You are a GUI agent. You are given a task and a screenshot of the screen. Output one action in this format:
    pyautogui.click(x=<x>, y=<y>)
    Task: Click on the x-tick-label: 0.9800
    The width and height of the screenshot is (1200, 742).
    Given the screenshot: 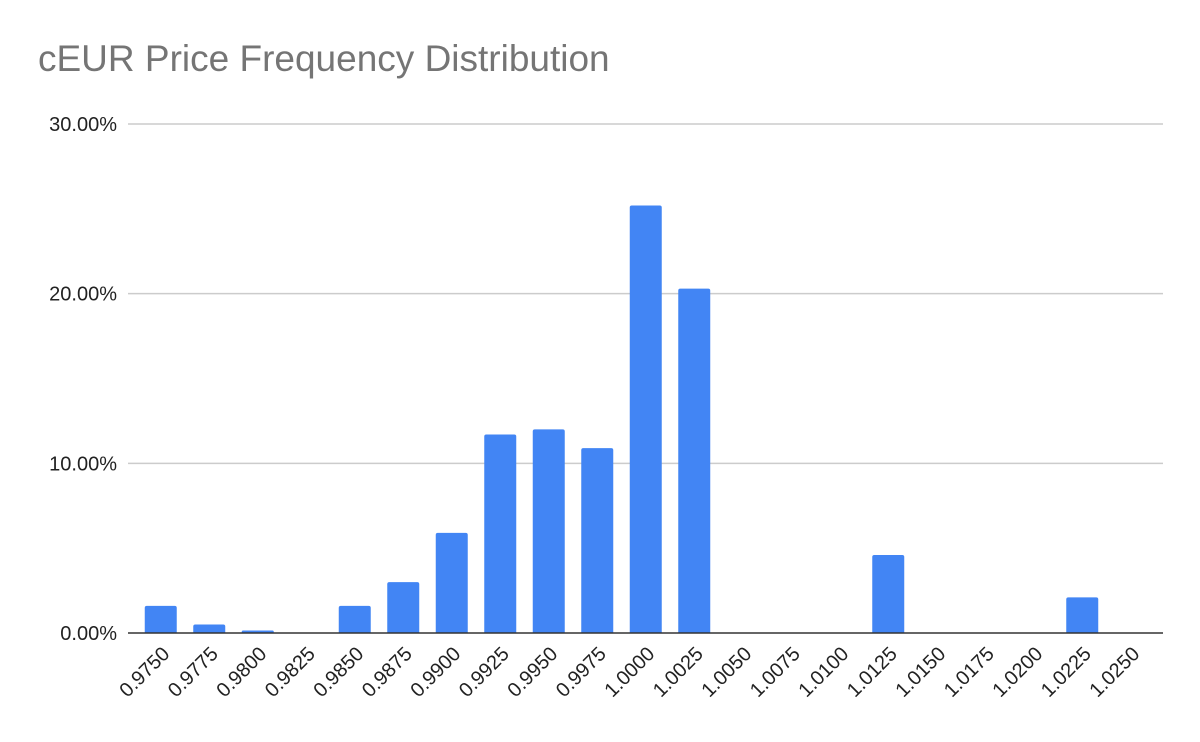 What is the action you would take?
    pyautogui.click(x=241, y=672)
    